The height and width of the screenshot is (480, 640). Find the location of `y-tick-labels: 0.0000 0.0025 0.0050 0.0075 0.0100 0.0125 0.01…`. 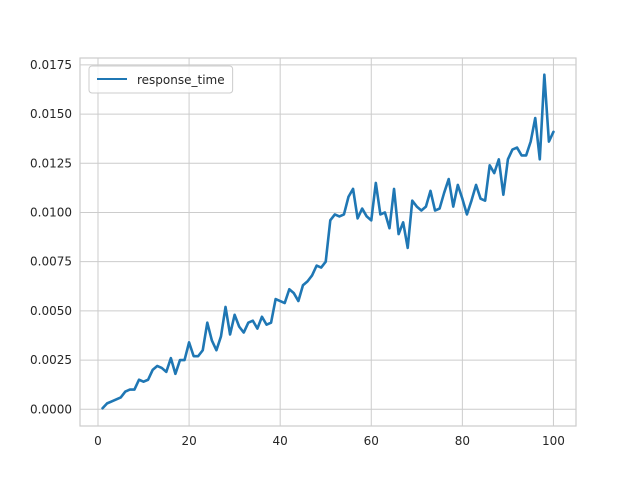

y-tick-labels: 0.0000 0.0025 0.0050 0.0075 0.0100 0.0125 0.01… is located at coordinates (51, 237).